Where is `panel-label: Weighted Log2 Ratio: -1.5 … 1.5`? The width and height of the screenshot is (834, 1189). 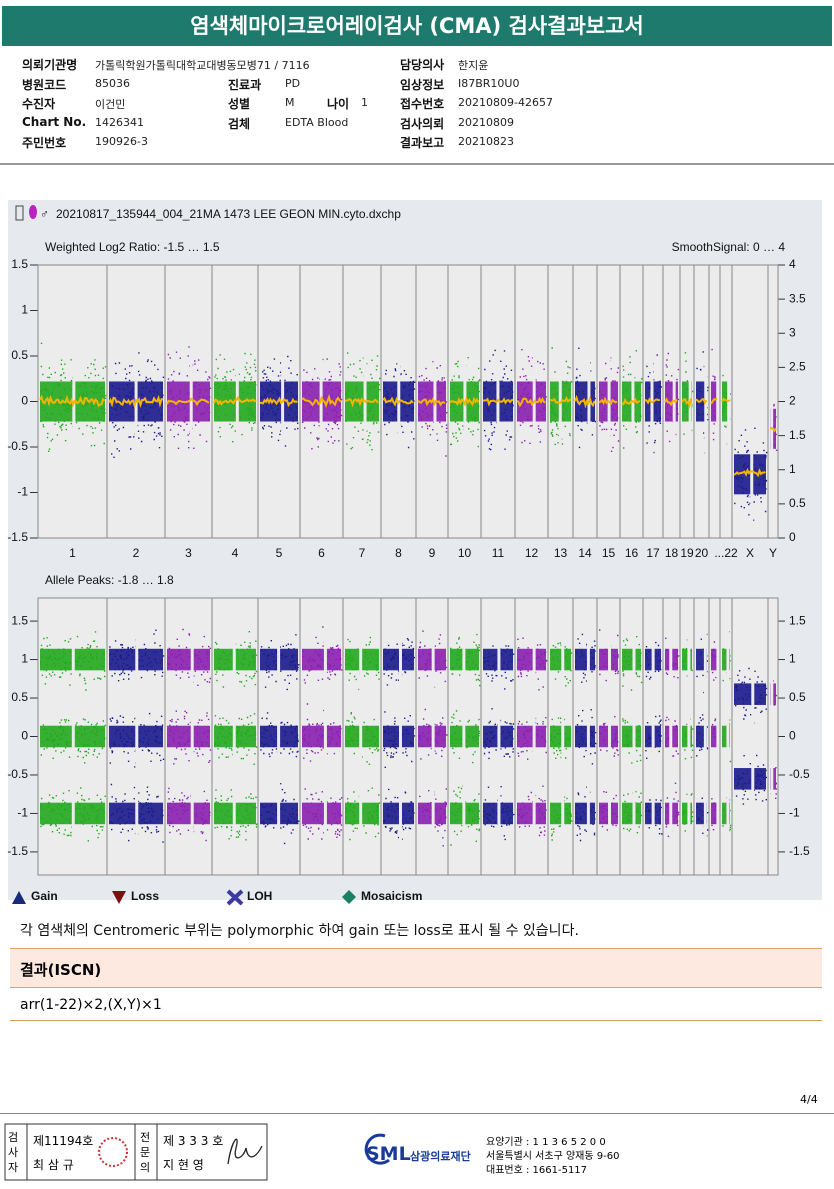
panel-label: Weighted Log2 Ratio: -1.5 … 1.5 is located at coordinates (132, 247).